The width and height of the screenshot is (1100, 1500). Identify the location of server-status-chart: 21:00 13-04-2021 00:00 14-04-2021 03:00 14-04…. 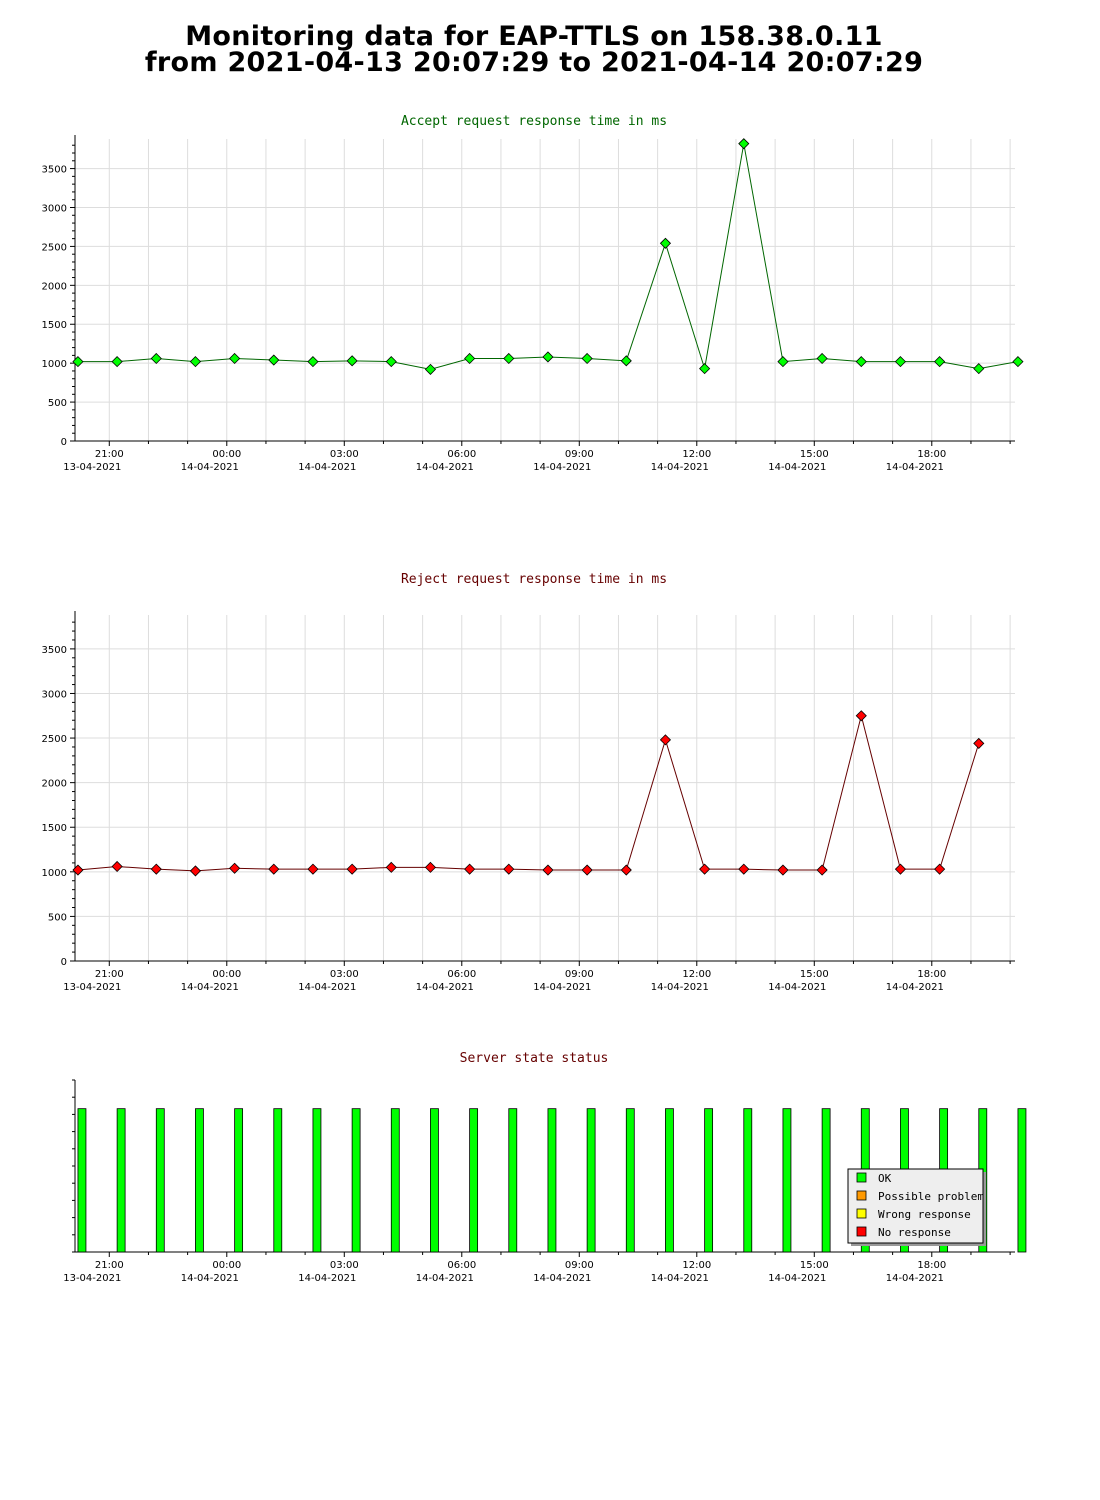
(545, 1181).